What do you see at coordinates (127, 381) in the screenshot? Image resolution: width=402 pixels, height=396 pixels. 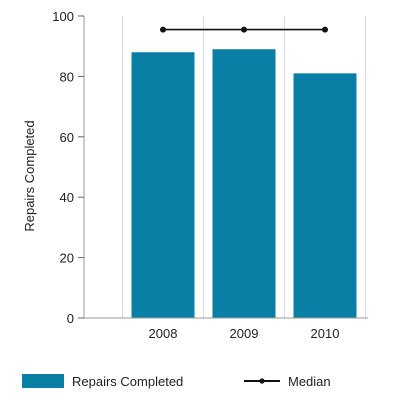 I see `legend-label-repairs: Repairs Completed` at bounding box center [127, 381].